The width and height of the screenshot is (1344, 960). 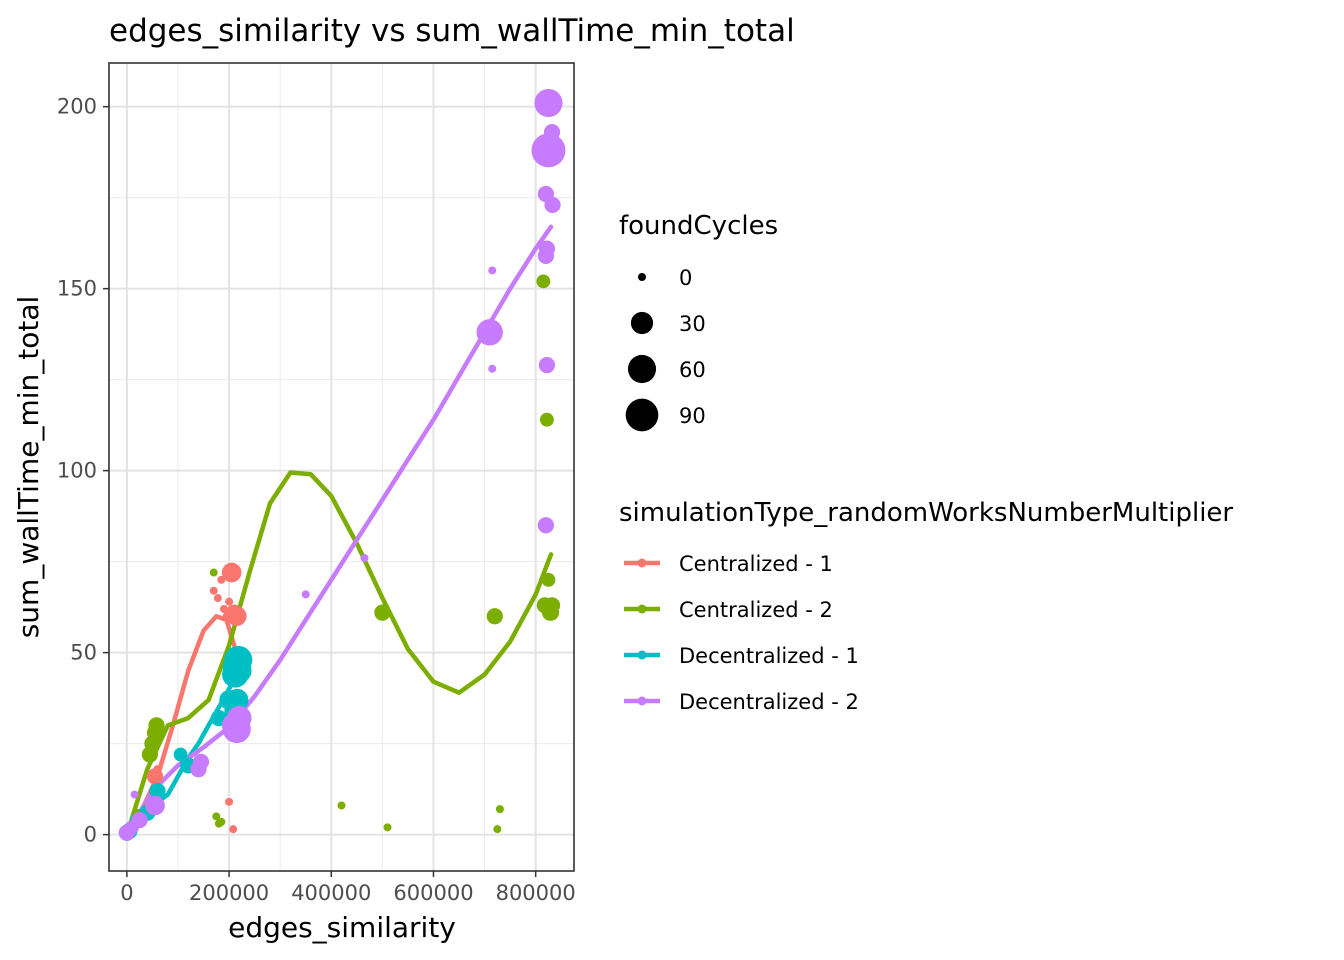 I want to click on size-legend-label: 0, so click(x=685, y=278).